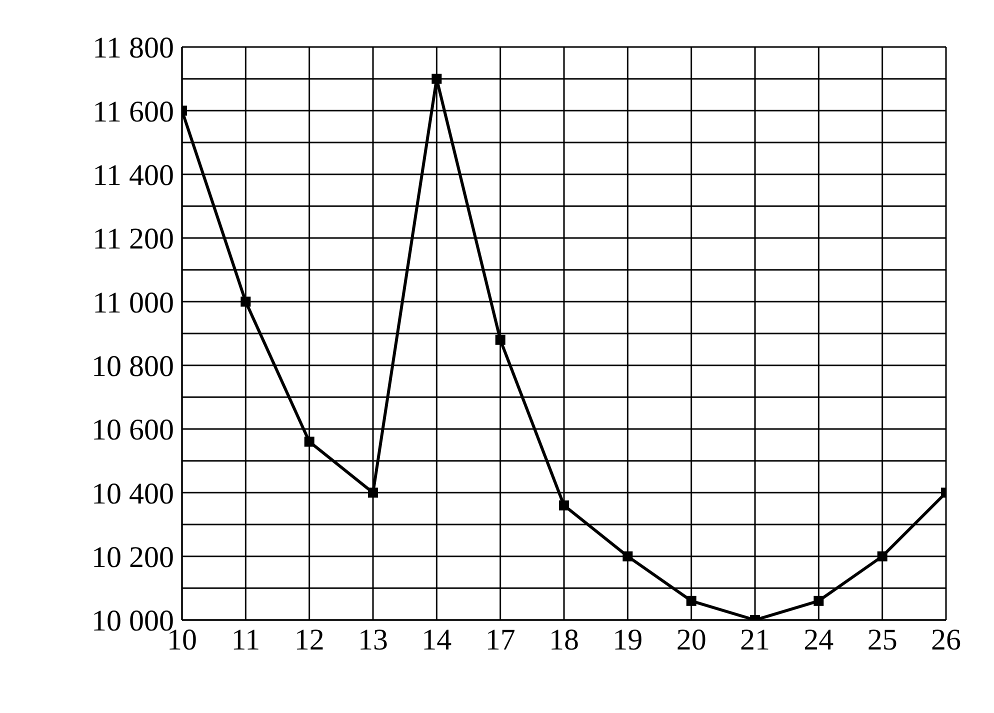 This screenshot has height=713, width=994. Describe the element at coordinates (691, 639) in the screenshot. I see `x-tick-label: 20` at that location.